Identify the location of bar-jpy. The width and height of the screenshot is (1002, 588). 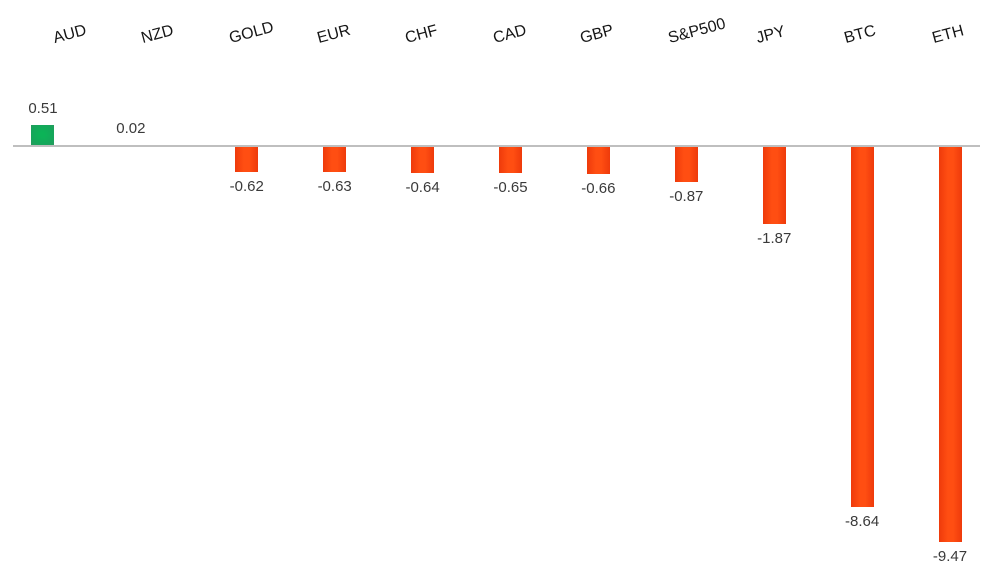
(774, 185).